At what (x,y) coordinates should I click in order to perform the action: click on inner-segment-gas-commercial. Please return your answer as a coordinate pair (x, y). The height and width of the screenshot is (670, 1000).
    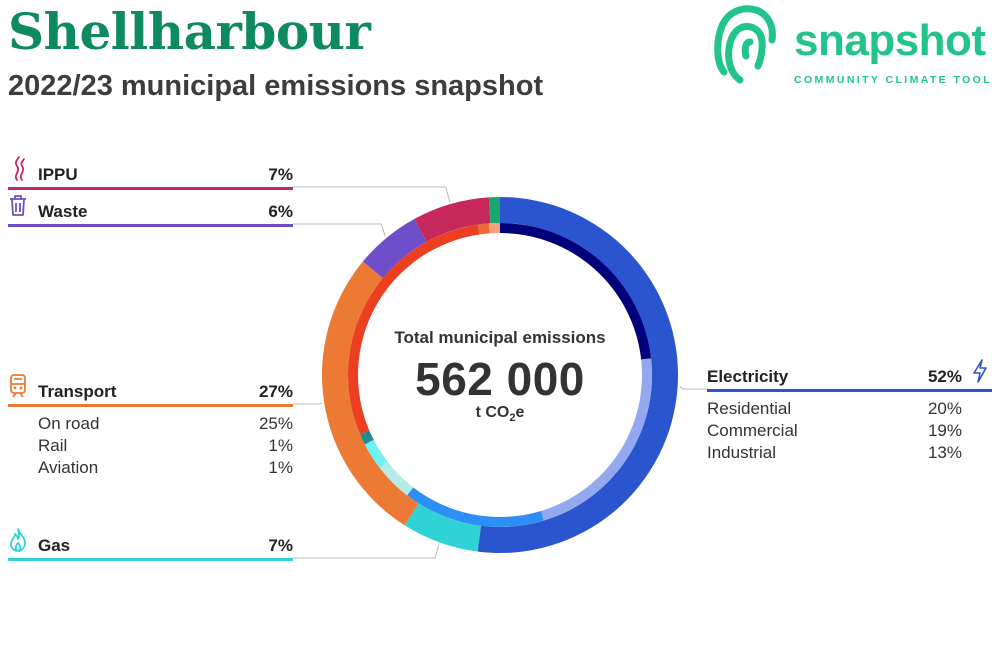
    Looking at the image, I should click on (376, 453).